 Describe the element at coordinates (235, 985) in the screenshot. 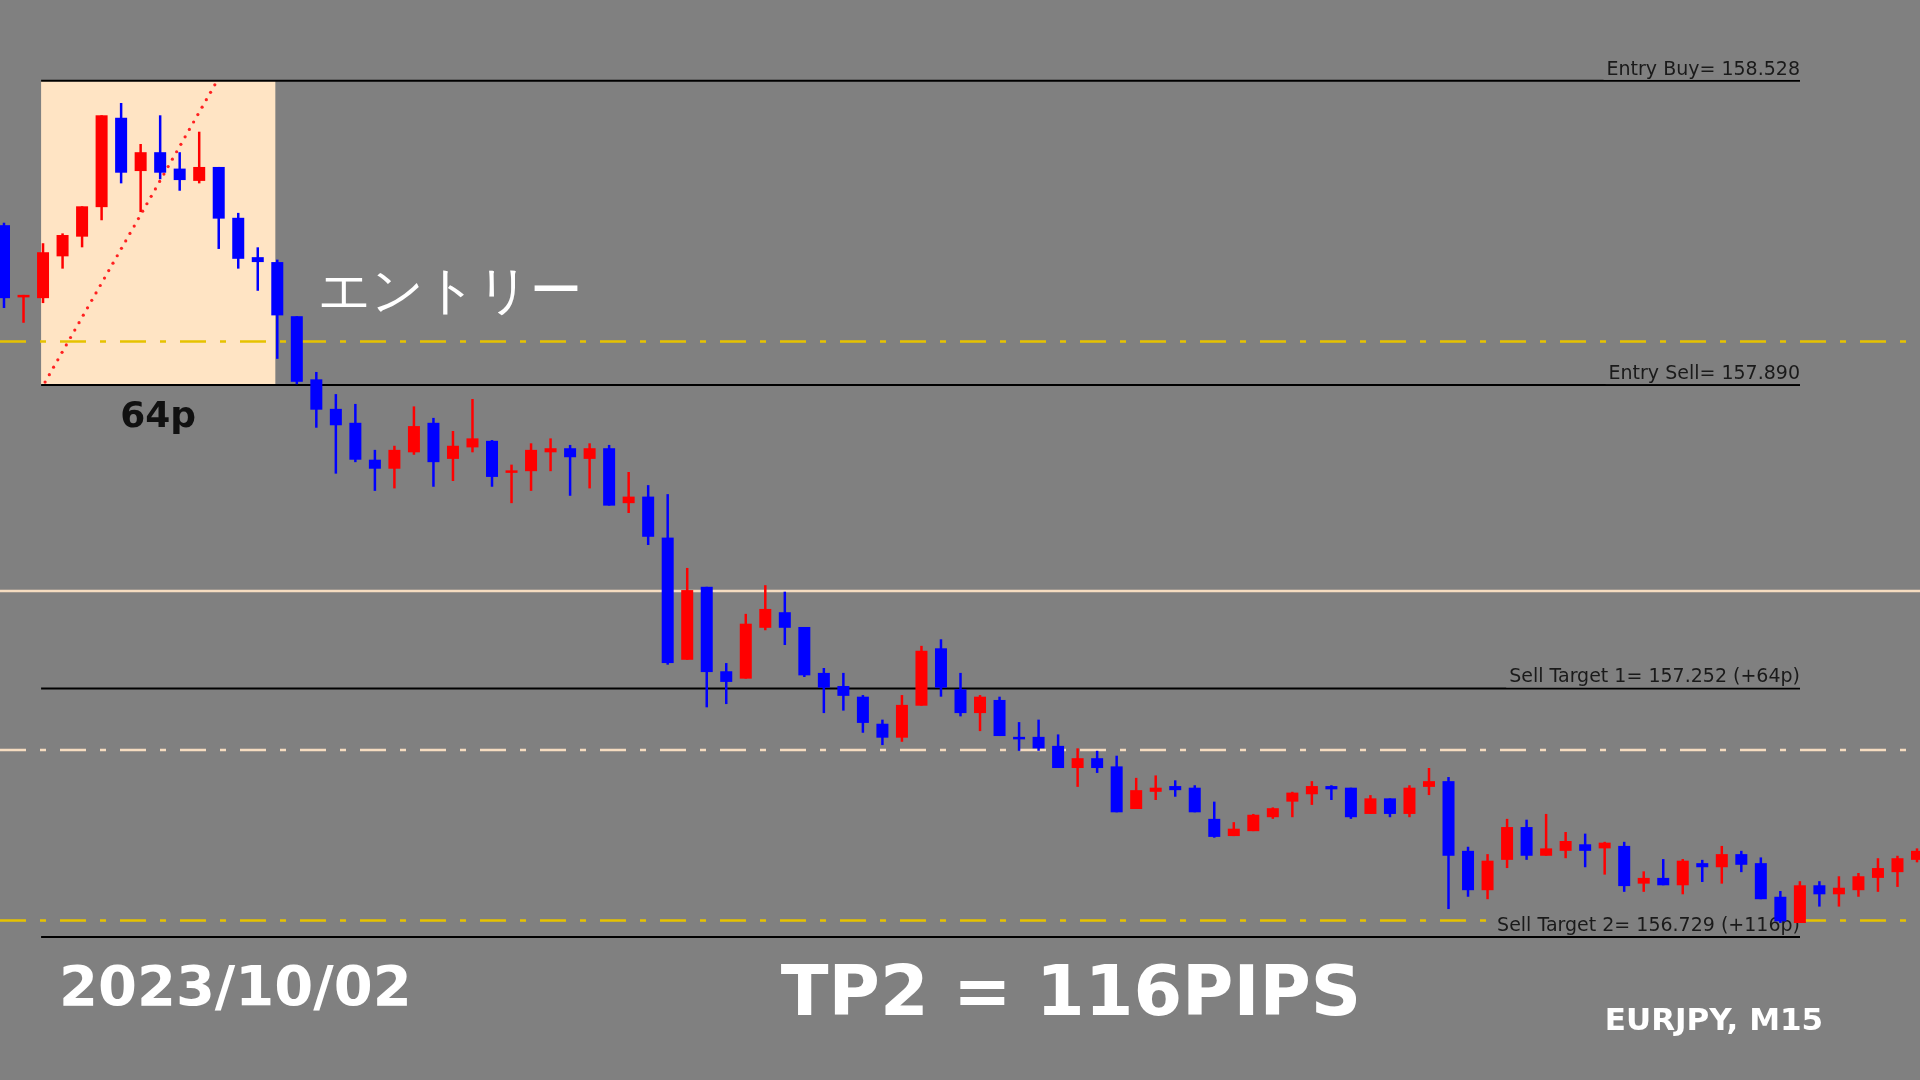

I see `text: 2023/10/02` at that location.